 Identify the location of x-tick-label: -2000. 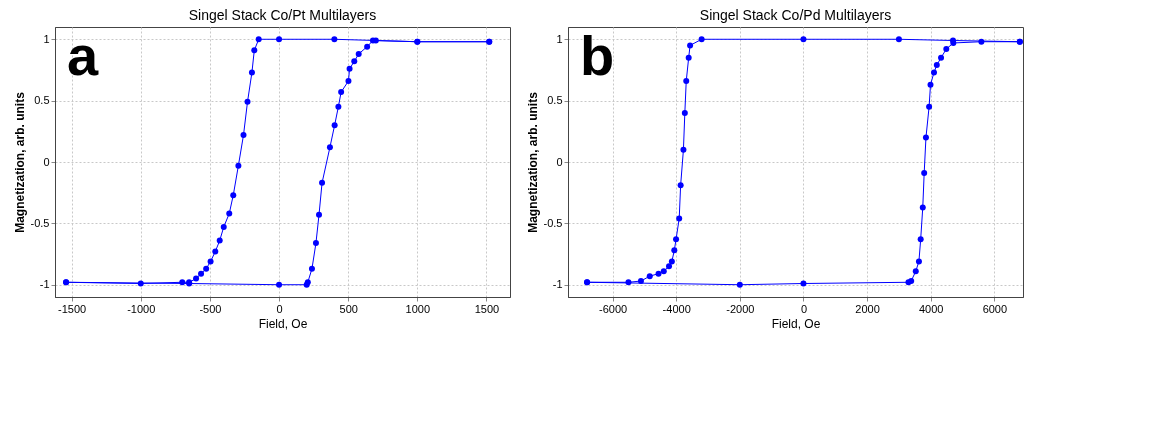
(740, 308).